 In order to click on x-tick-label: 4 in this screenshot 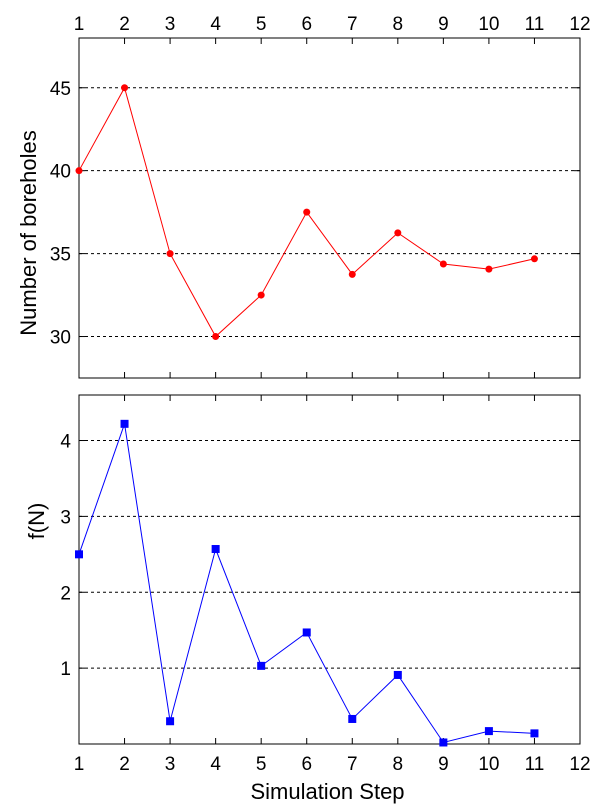, I will do `click(215, 764)`.